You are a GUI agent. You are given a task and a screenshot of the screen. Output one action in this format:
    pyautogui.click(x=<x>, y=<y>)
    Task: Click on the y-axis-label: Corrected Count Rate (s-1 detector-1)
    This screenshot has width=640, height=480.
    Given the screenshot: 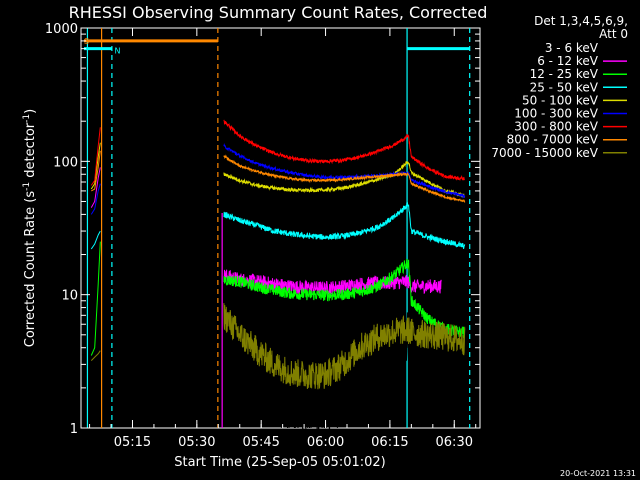 What is the action you would take?
    pyautogui.click(x=30, y=228)
    